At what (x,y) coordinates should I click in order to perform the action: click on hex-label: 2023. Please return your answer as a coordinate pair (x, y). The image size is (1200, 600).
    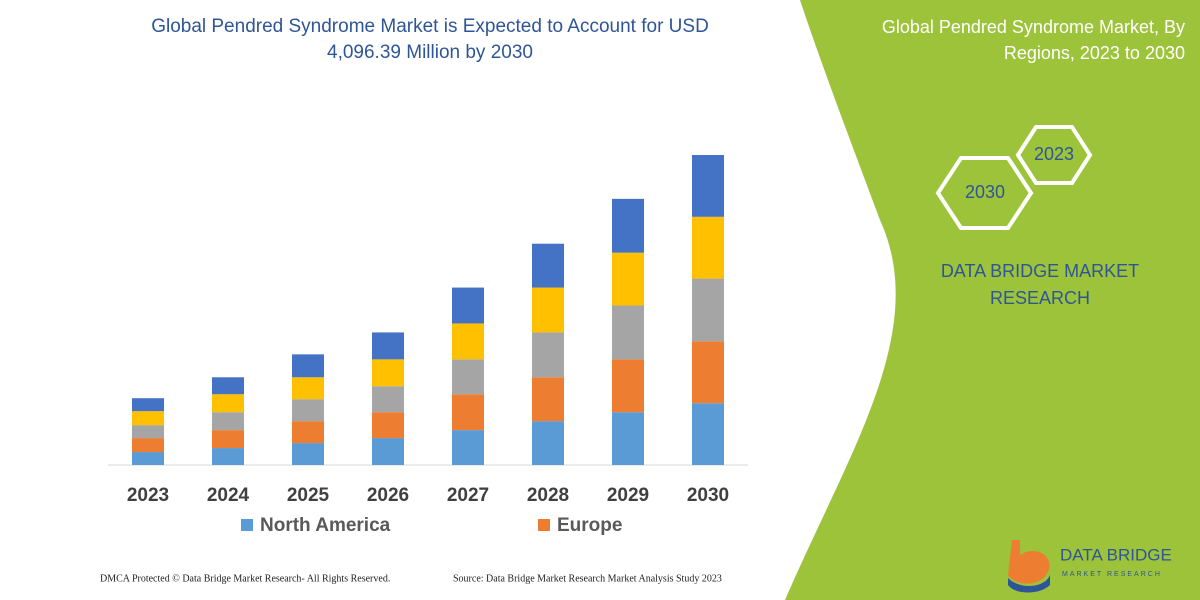
    Looking at the image, I should click on (1054, 154).